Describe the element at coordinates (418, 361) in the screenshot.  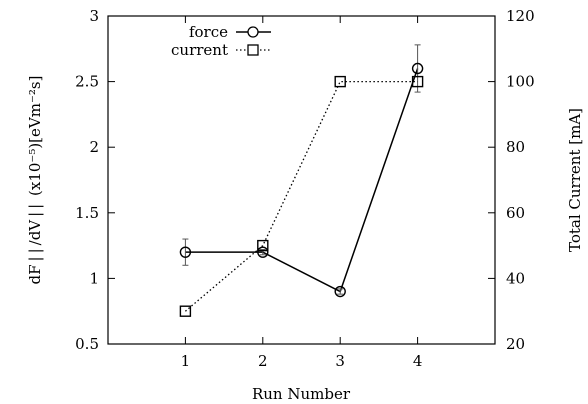
I see `x-tick-label: 4` at that location.